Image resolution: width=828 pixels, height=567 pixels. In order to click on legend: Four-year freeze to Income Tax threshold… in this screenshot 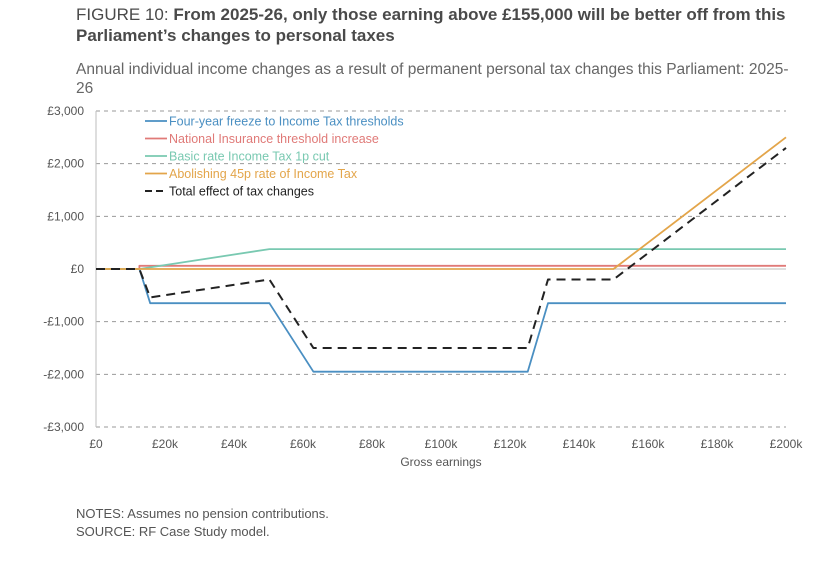, I will do `click(274, 157)`.